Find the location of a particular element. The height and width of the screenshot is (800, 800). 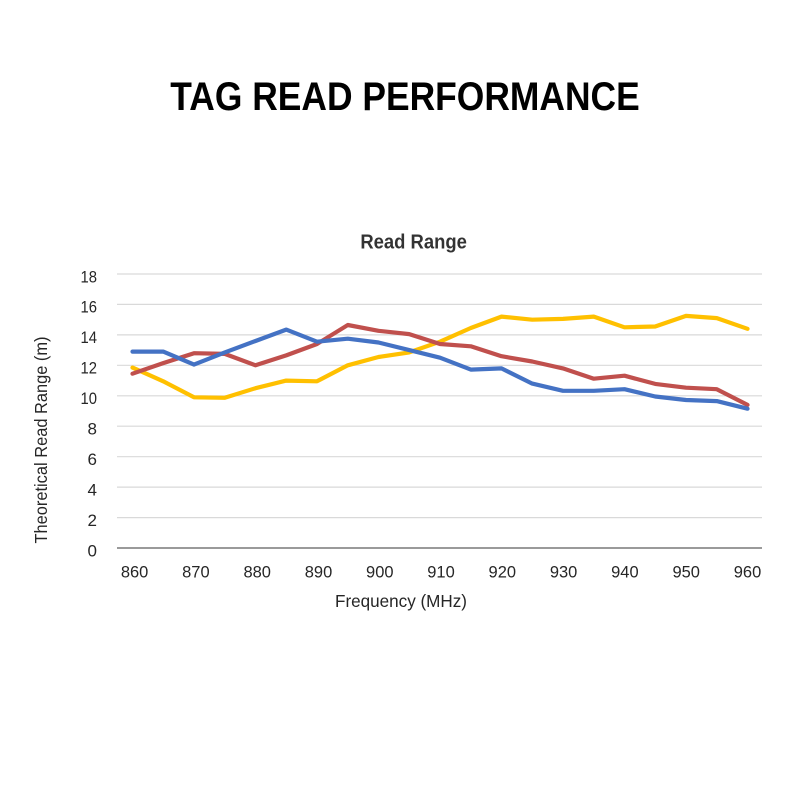

svg-text: 860 is located at coordinates (135, 572).